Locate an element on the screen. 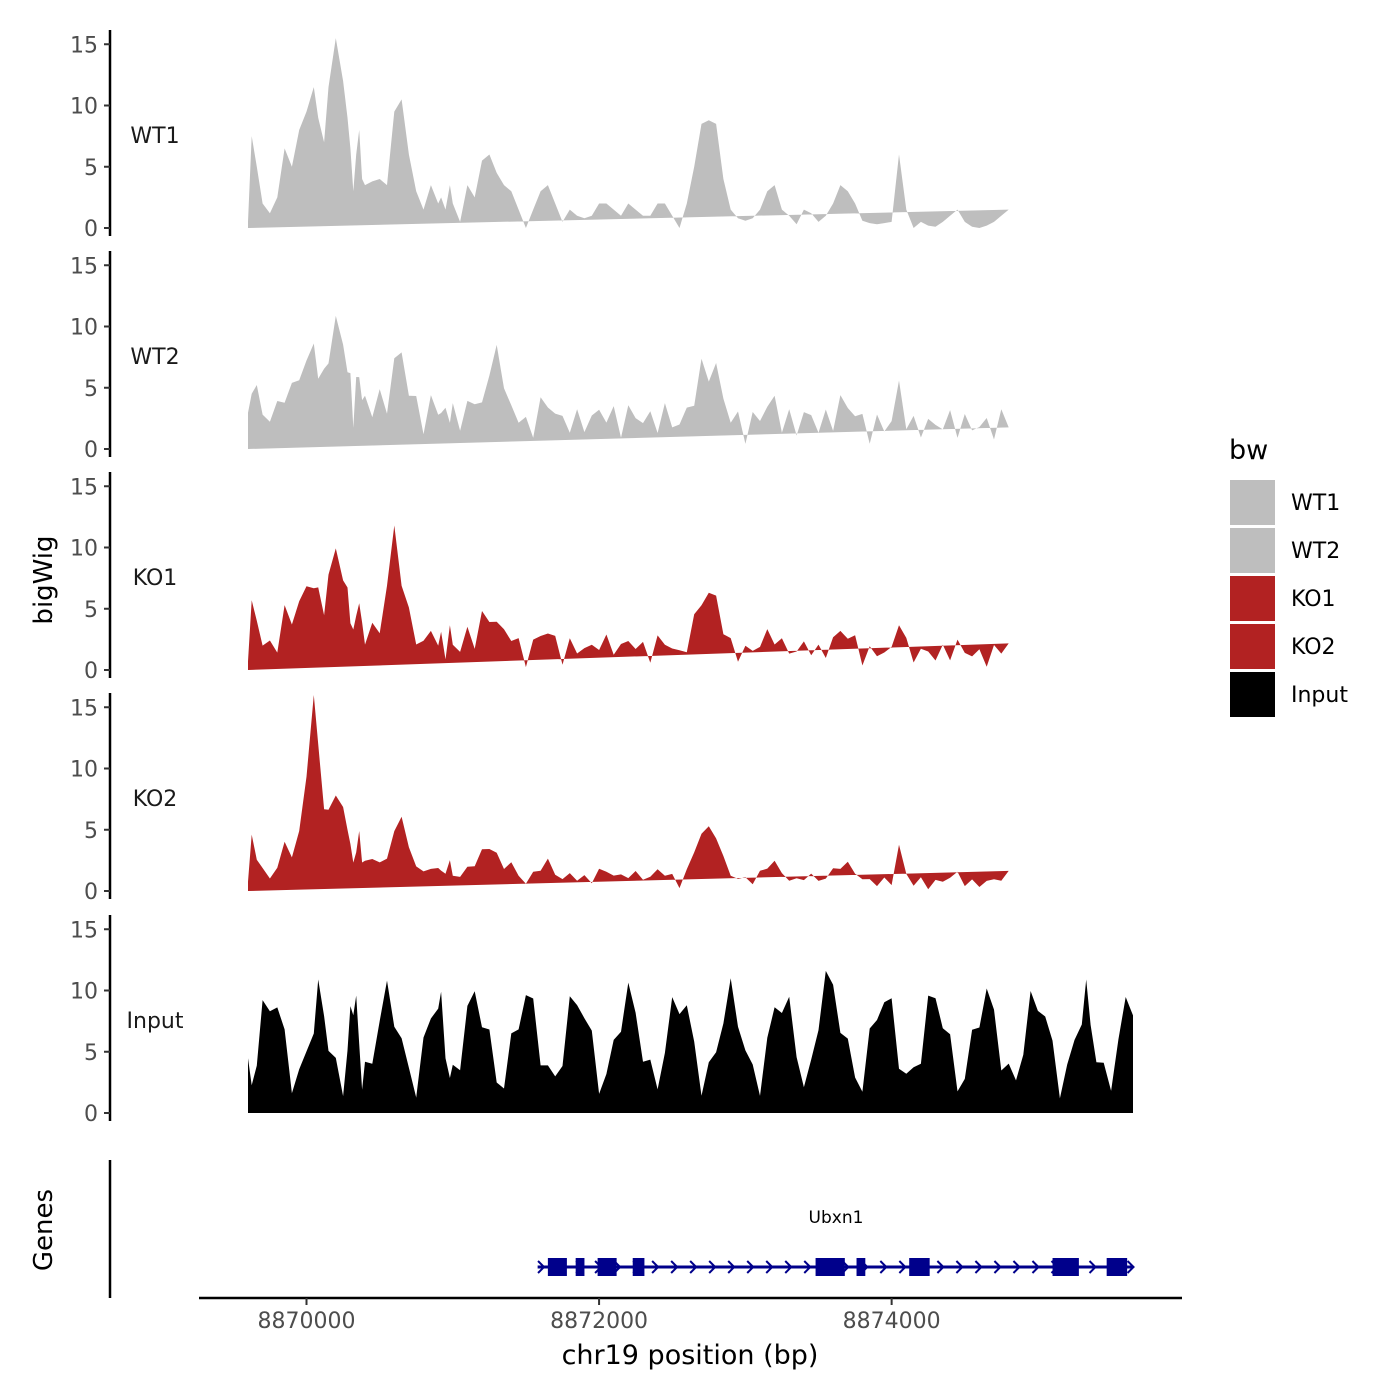 The height and width of the screenshot is (1400, 1400). legend-swatch-input is located at coordinates (1252, 694).